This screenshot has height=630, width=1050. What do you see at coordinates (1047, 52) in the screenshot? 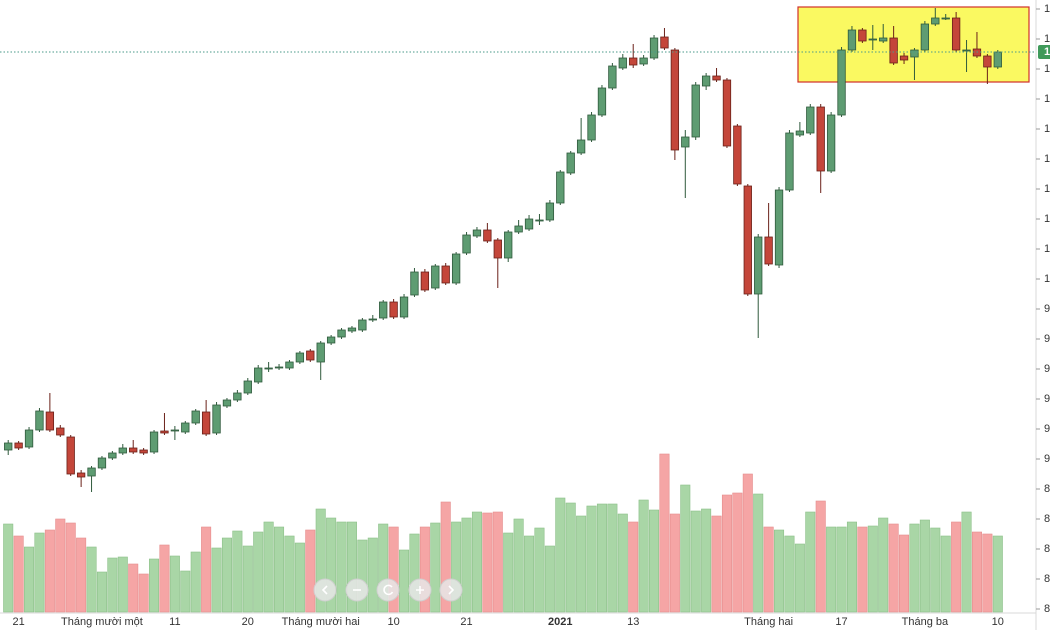
I see `last-price-label: 1` at bounding box center [1047, 52].